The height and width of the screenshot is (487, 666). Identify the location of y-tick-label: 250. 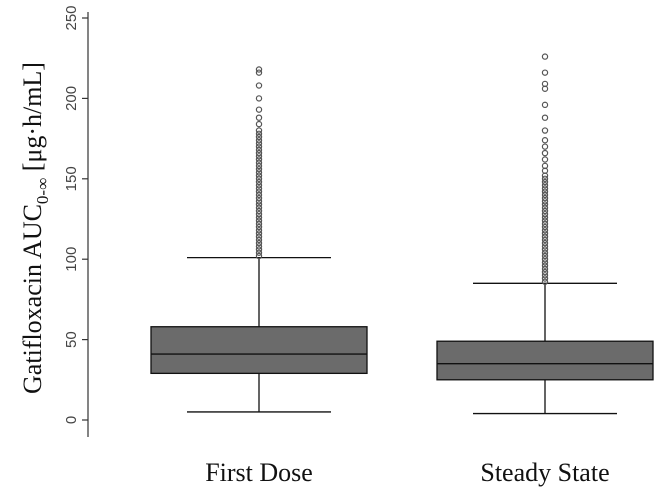
(71, 17).